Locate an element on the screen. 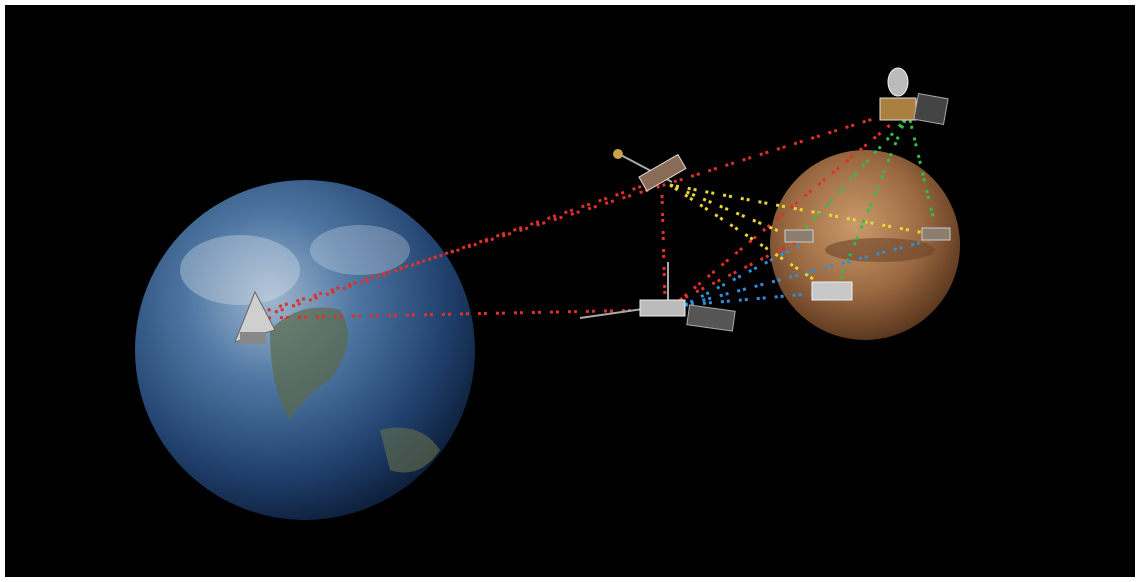 This screenshot has height=582, width=1140. boom is located at coordinates (615, 313).